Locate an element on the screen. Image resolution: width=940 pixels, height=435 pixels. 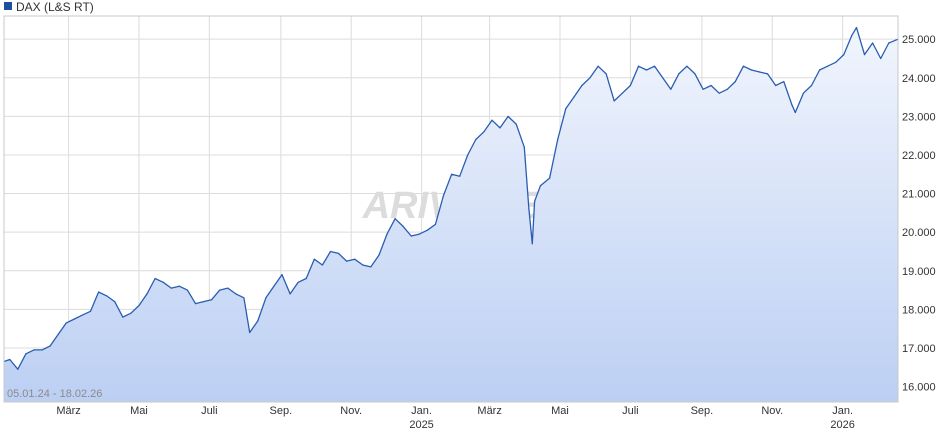
x-tick-label: Jan. is located at coordinates (421, 411).